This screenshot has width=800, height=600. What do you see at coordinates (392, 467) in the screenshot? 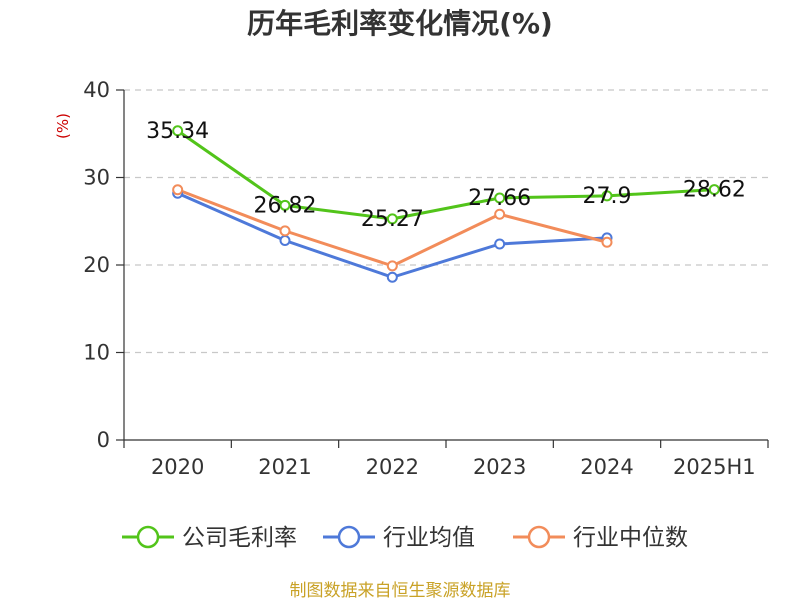
I see `x-tick-label: 2022` at bounding box center [392, 467].